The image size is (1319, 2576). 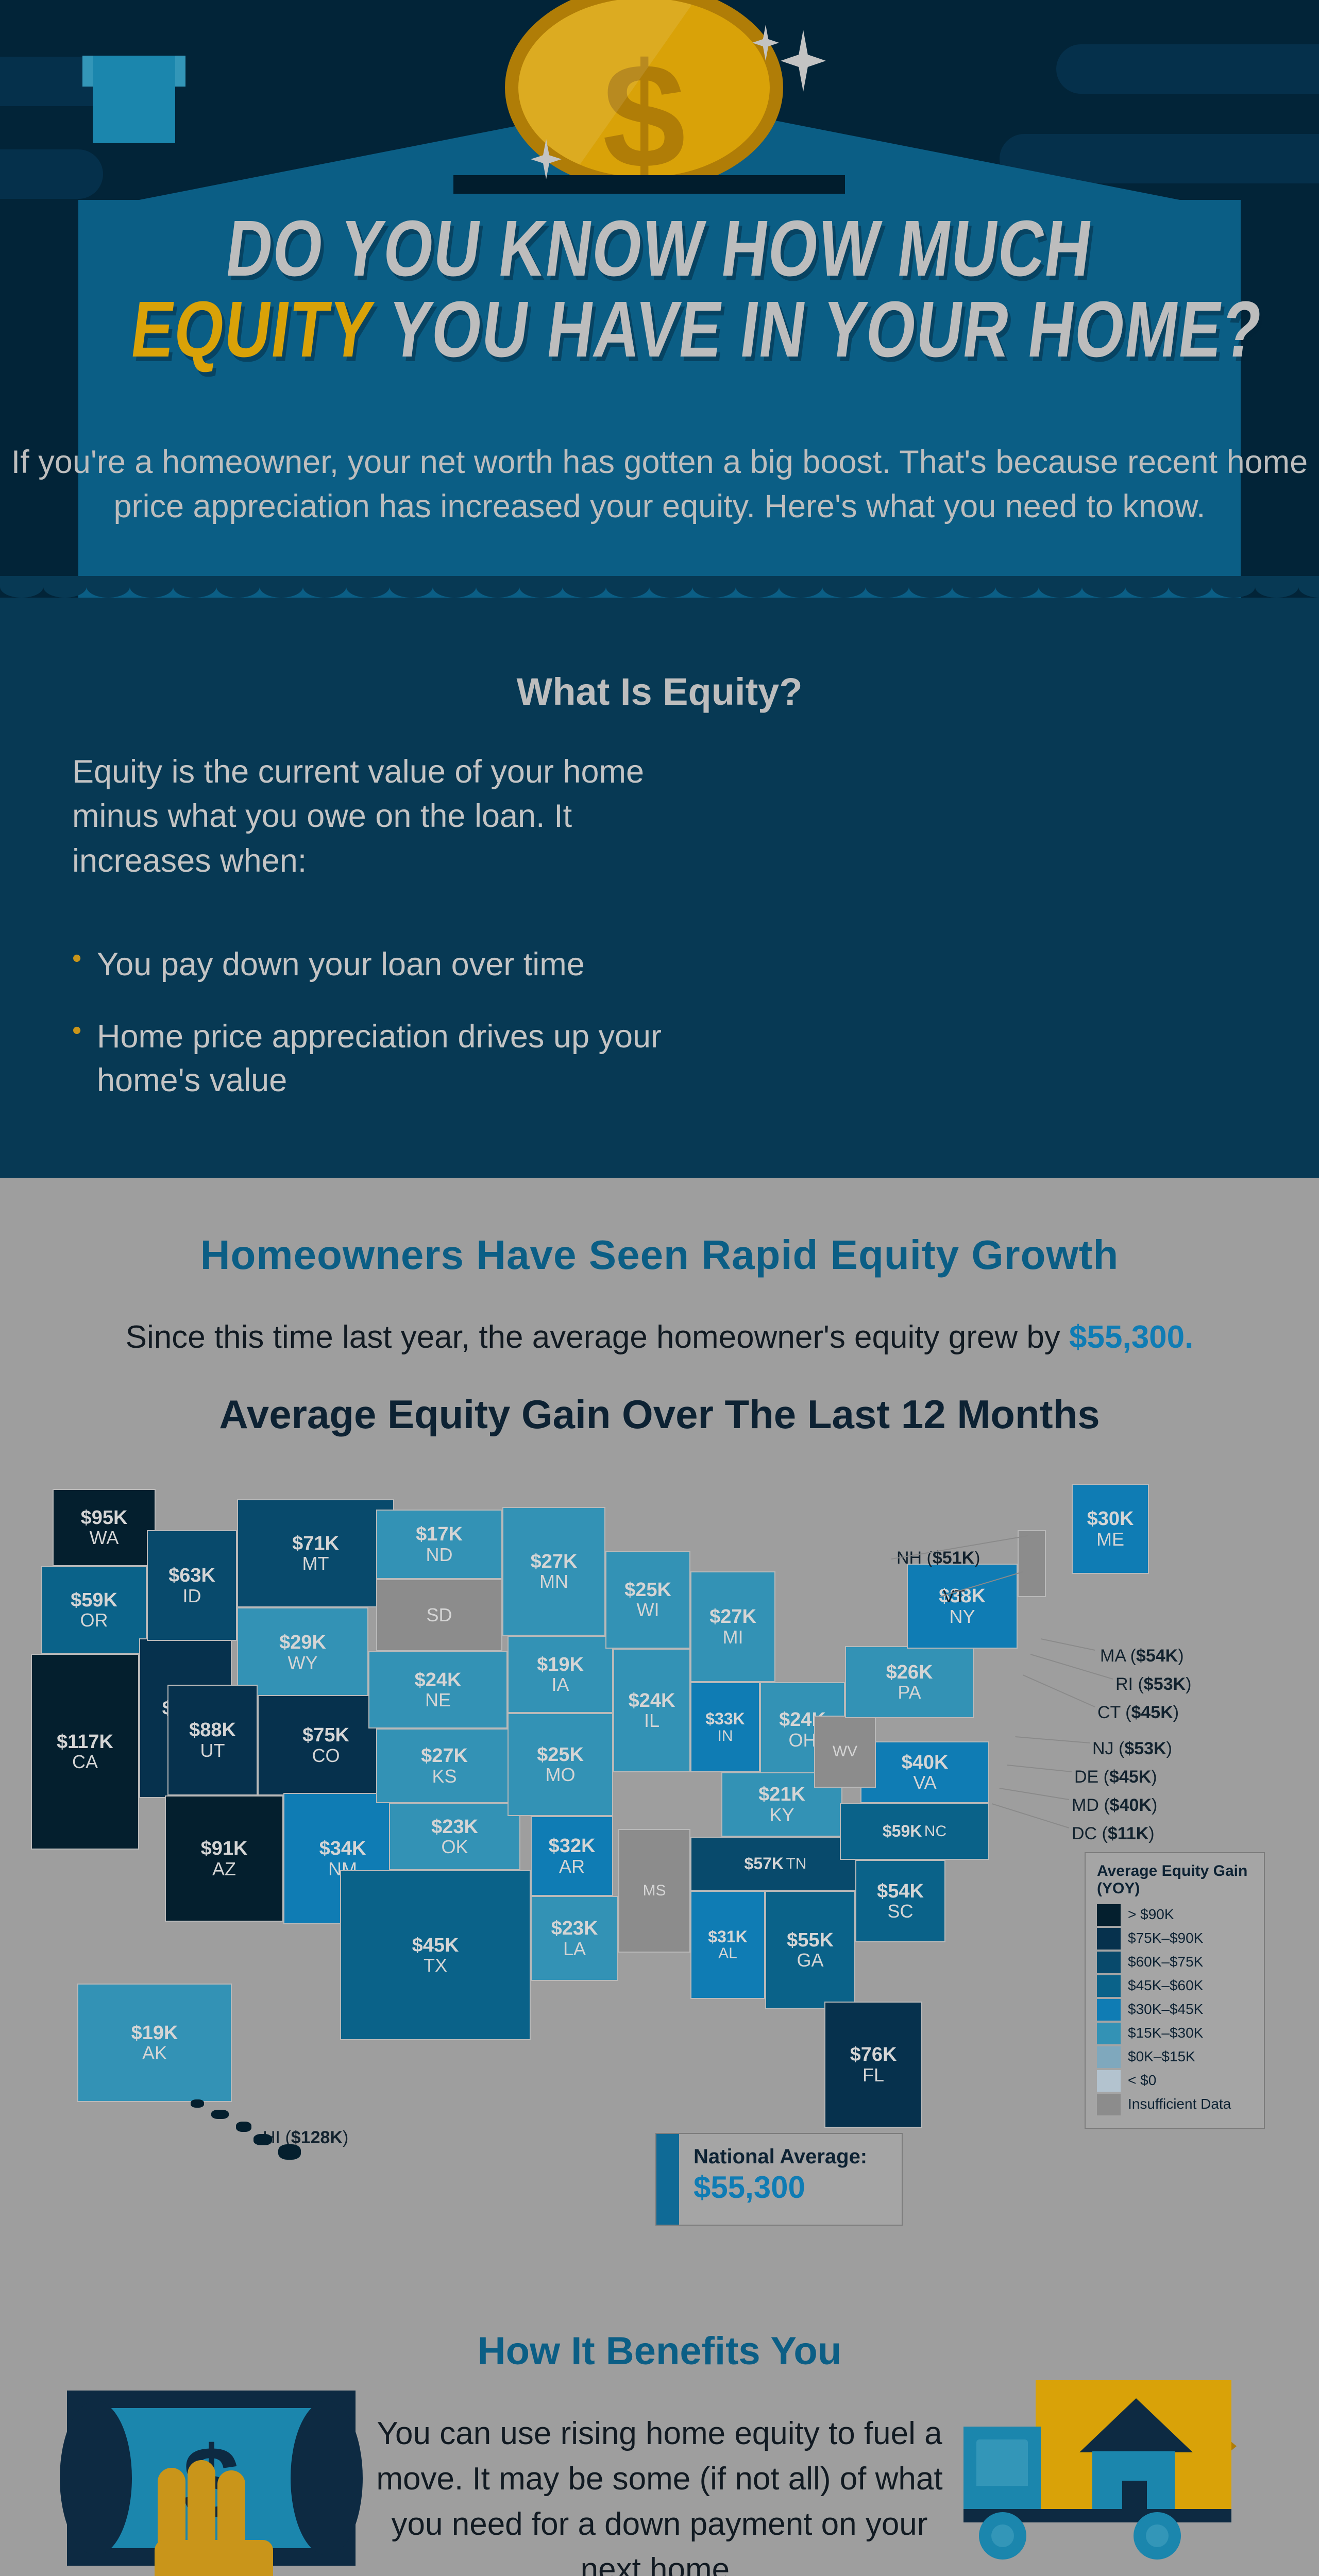 I want to click on map-state-sd: SD, so click(x=439, y=1615).